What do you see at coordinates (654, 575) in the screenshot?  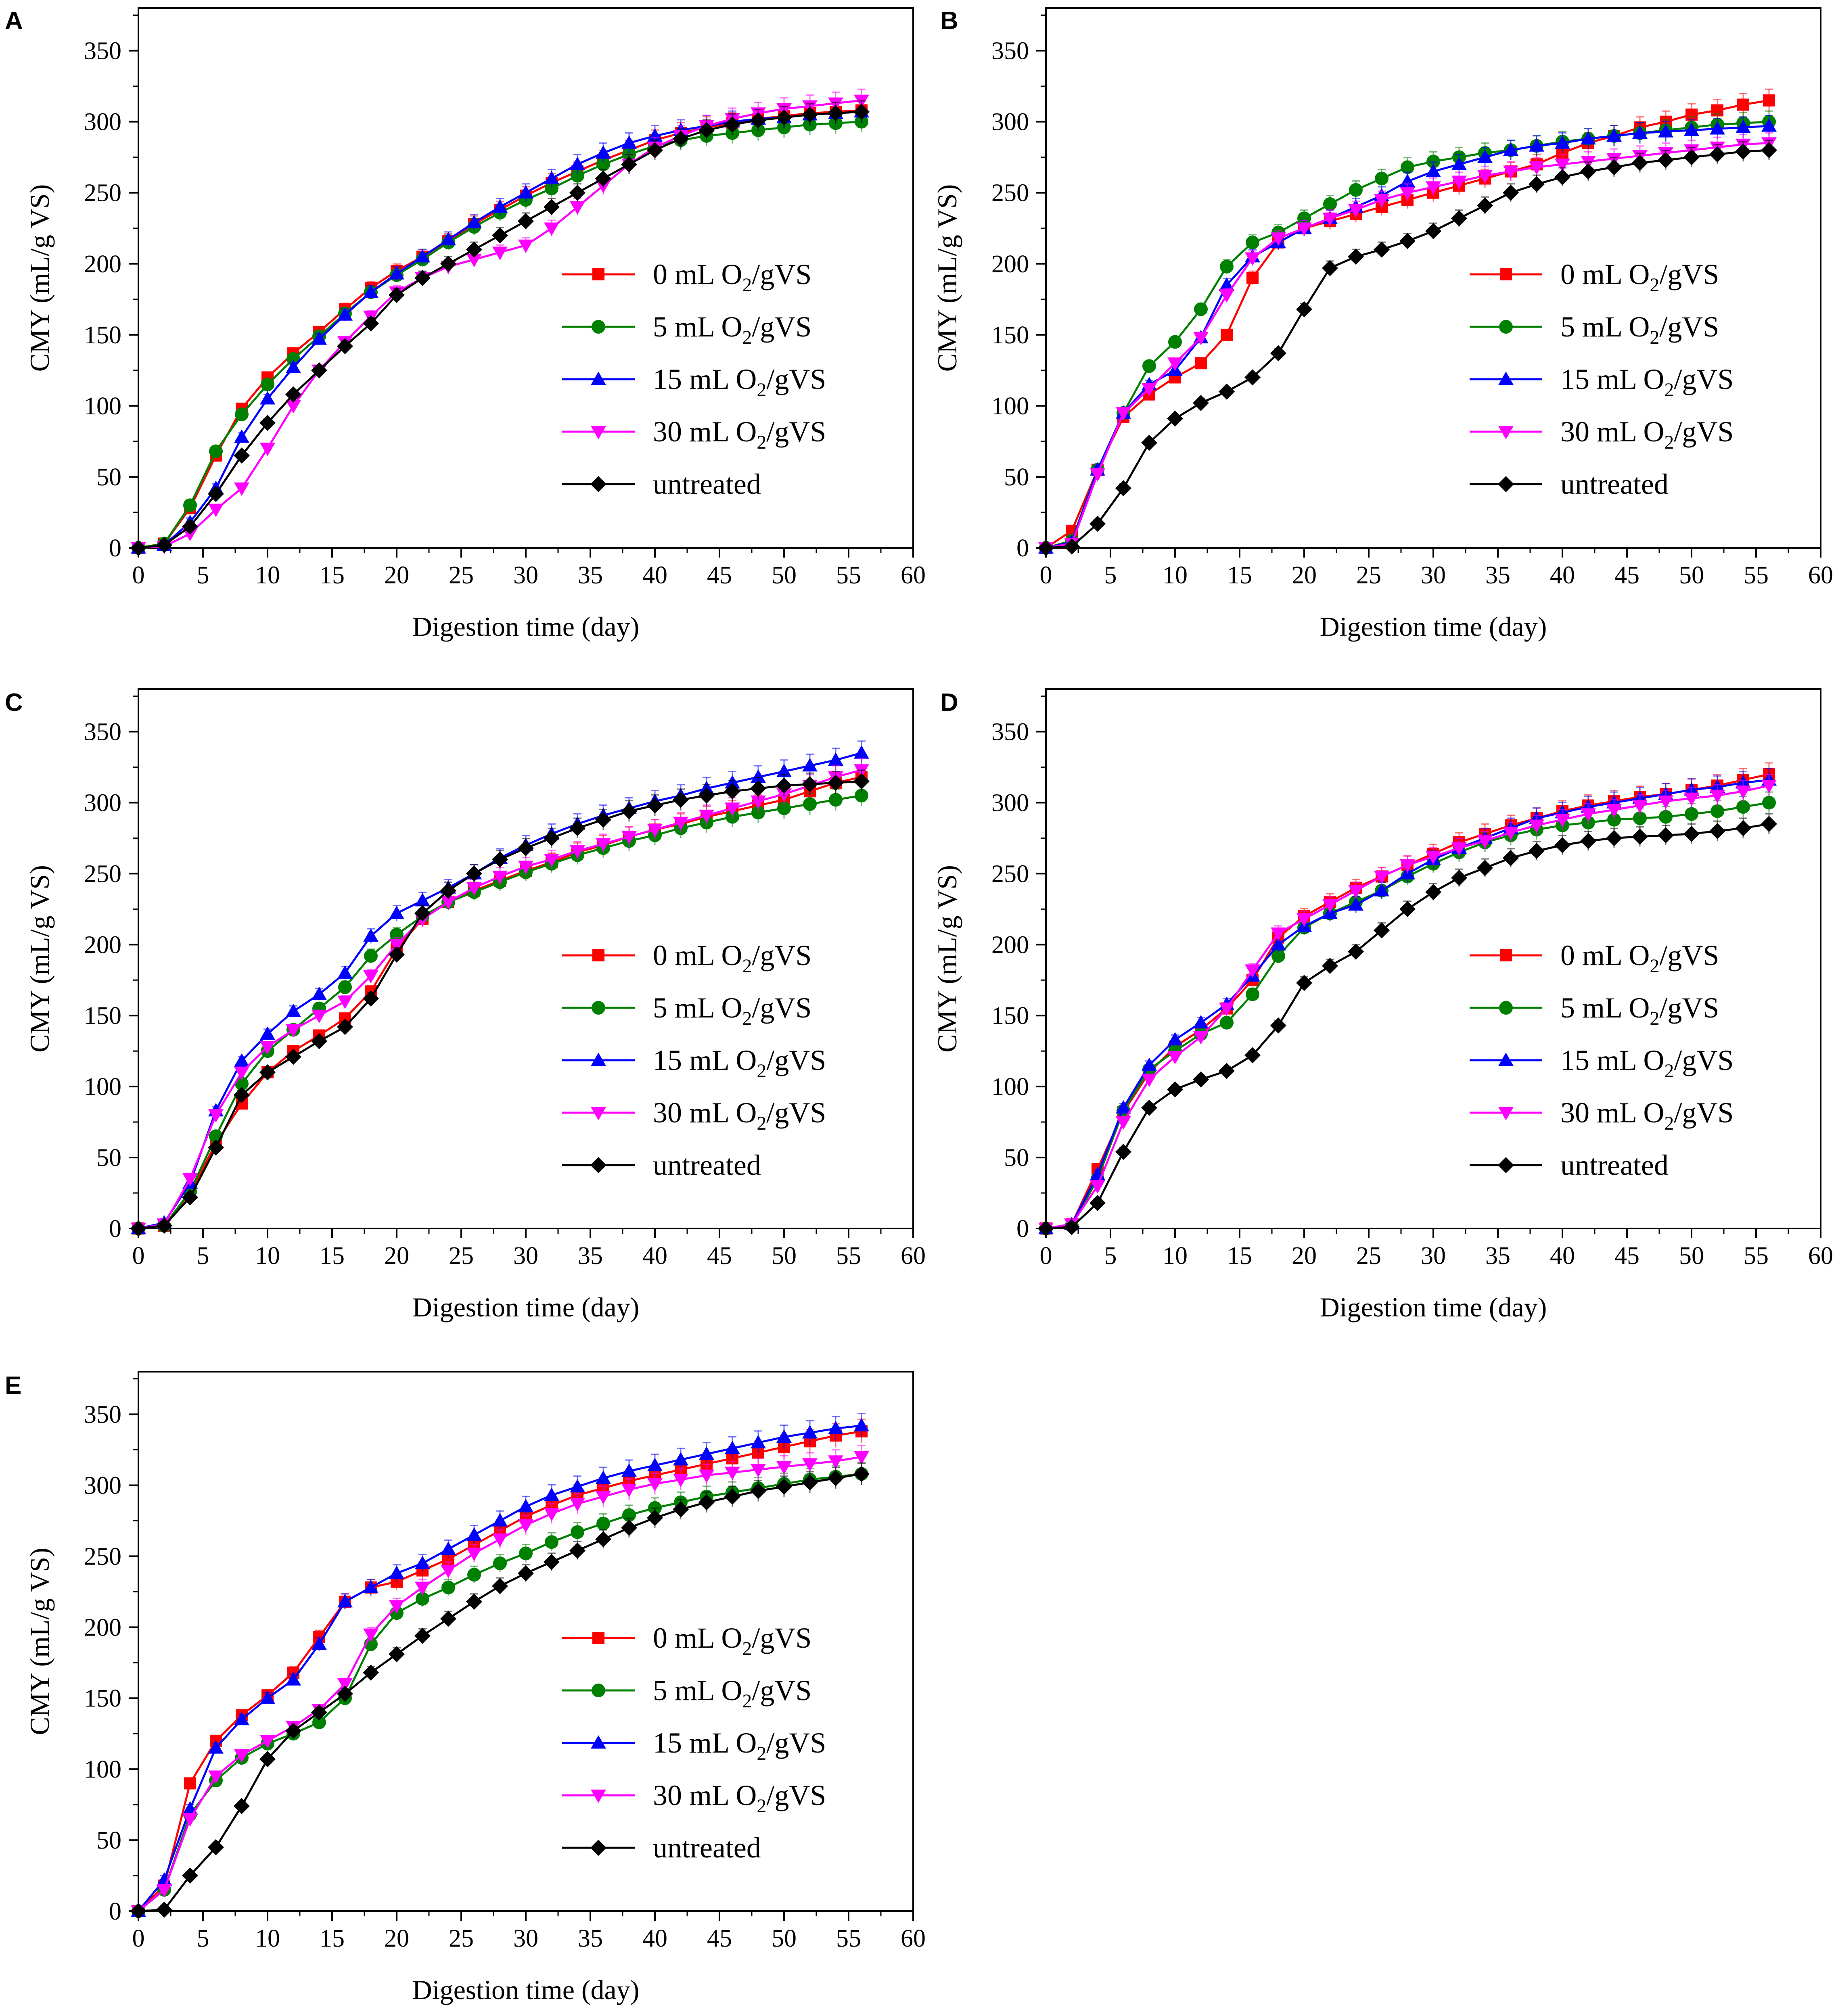 I see `x-tick-label: 40` at bounding box center [654, 575].